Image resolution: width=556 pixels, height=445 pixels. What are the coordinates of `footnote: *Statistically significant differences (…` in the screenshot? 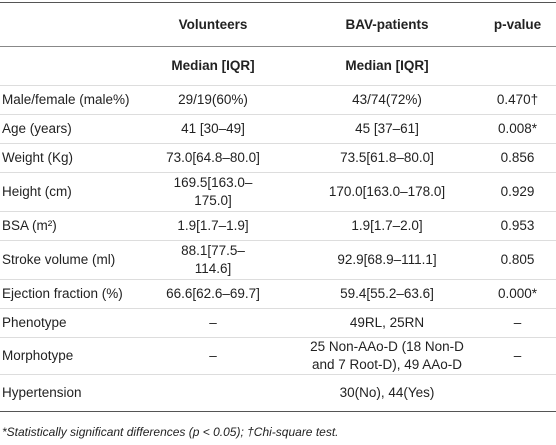 It's located at (170, 432).